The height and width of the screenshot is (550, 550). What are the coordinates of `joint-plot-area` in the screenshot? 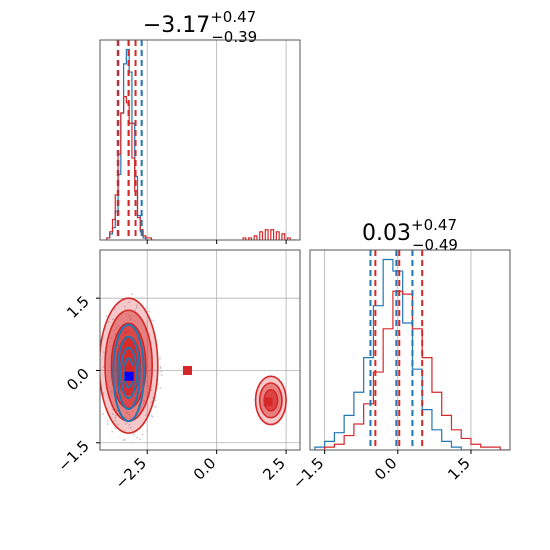 It's located at (200, 350).